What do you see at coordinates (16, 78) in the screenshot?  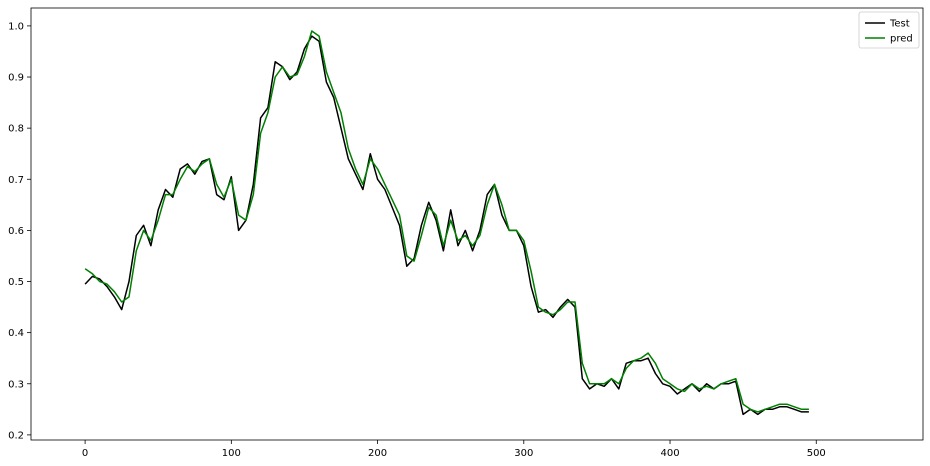 I see `y-tick-label: 0.9` at bounding box center [16, 78].